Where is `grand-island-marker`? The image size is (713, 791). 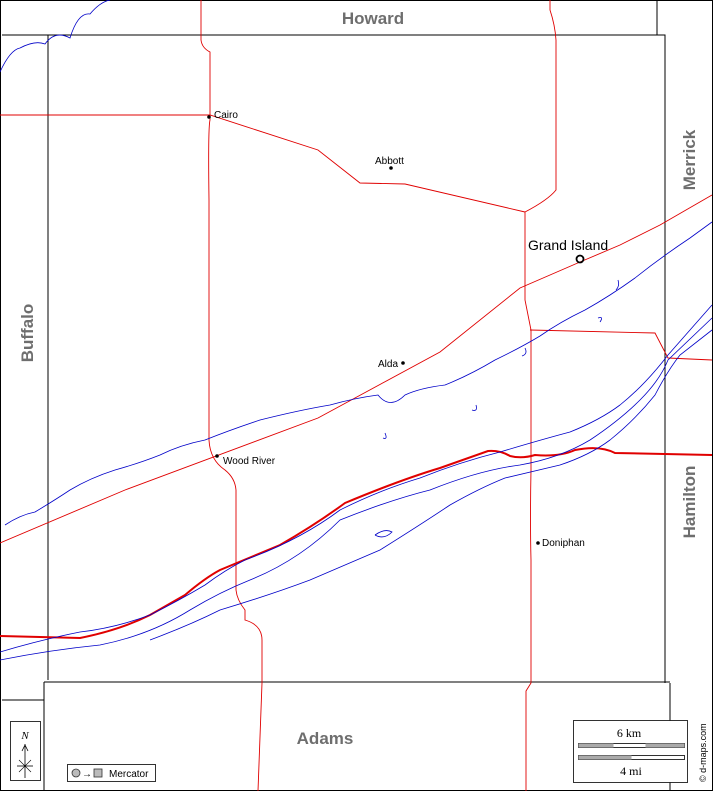 grand-island-marker is located at coordinates (580, 259).